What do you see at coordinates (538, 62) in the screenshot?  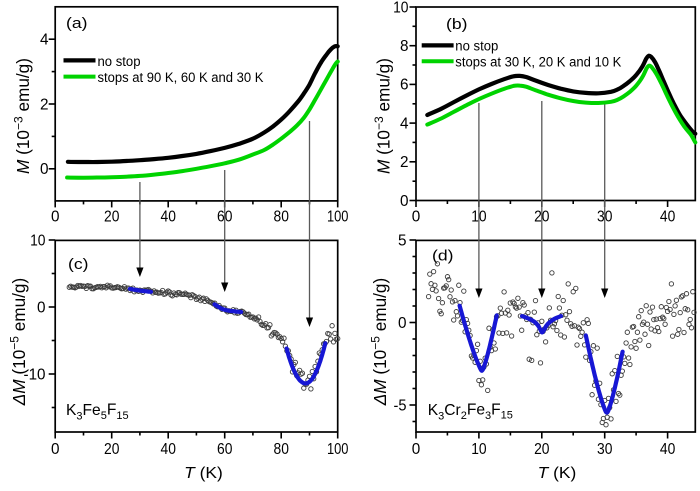 I see `svg-text: stops at 30 K, 20 K and 10 K` at bounding box center [538, 62].